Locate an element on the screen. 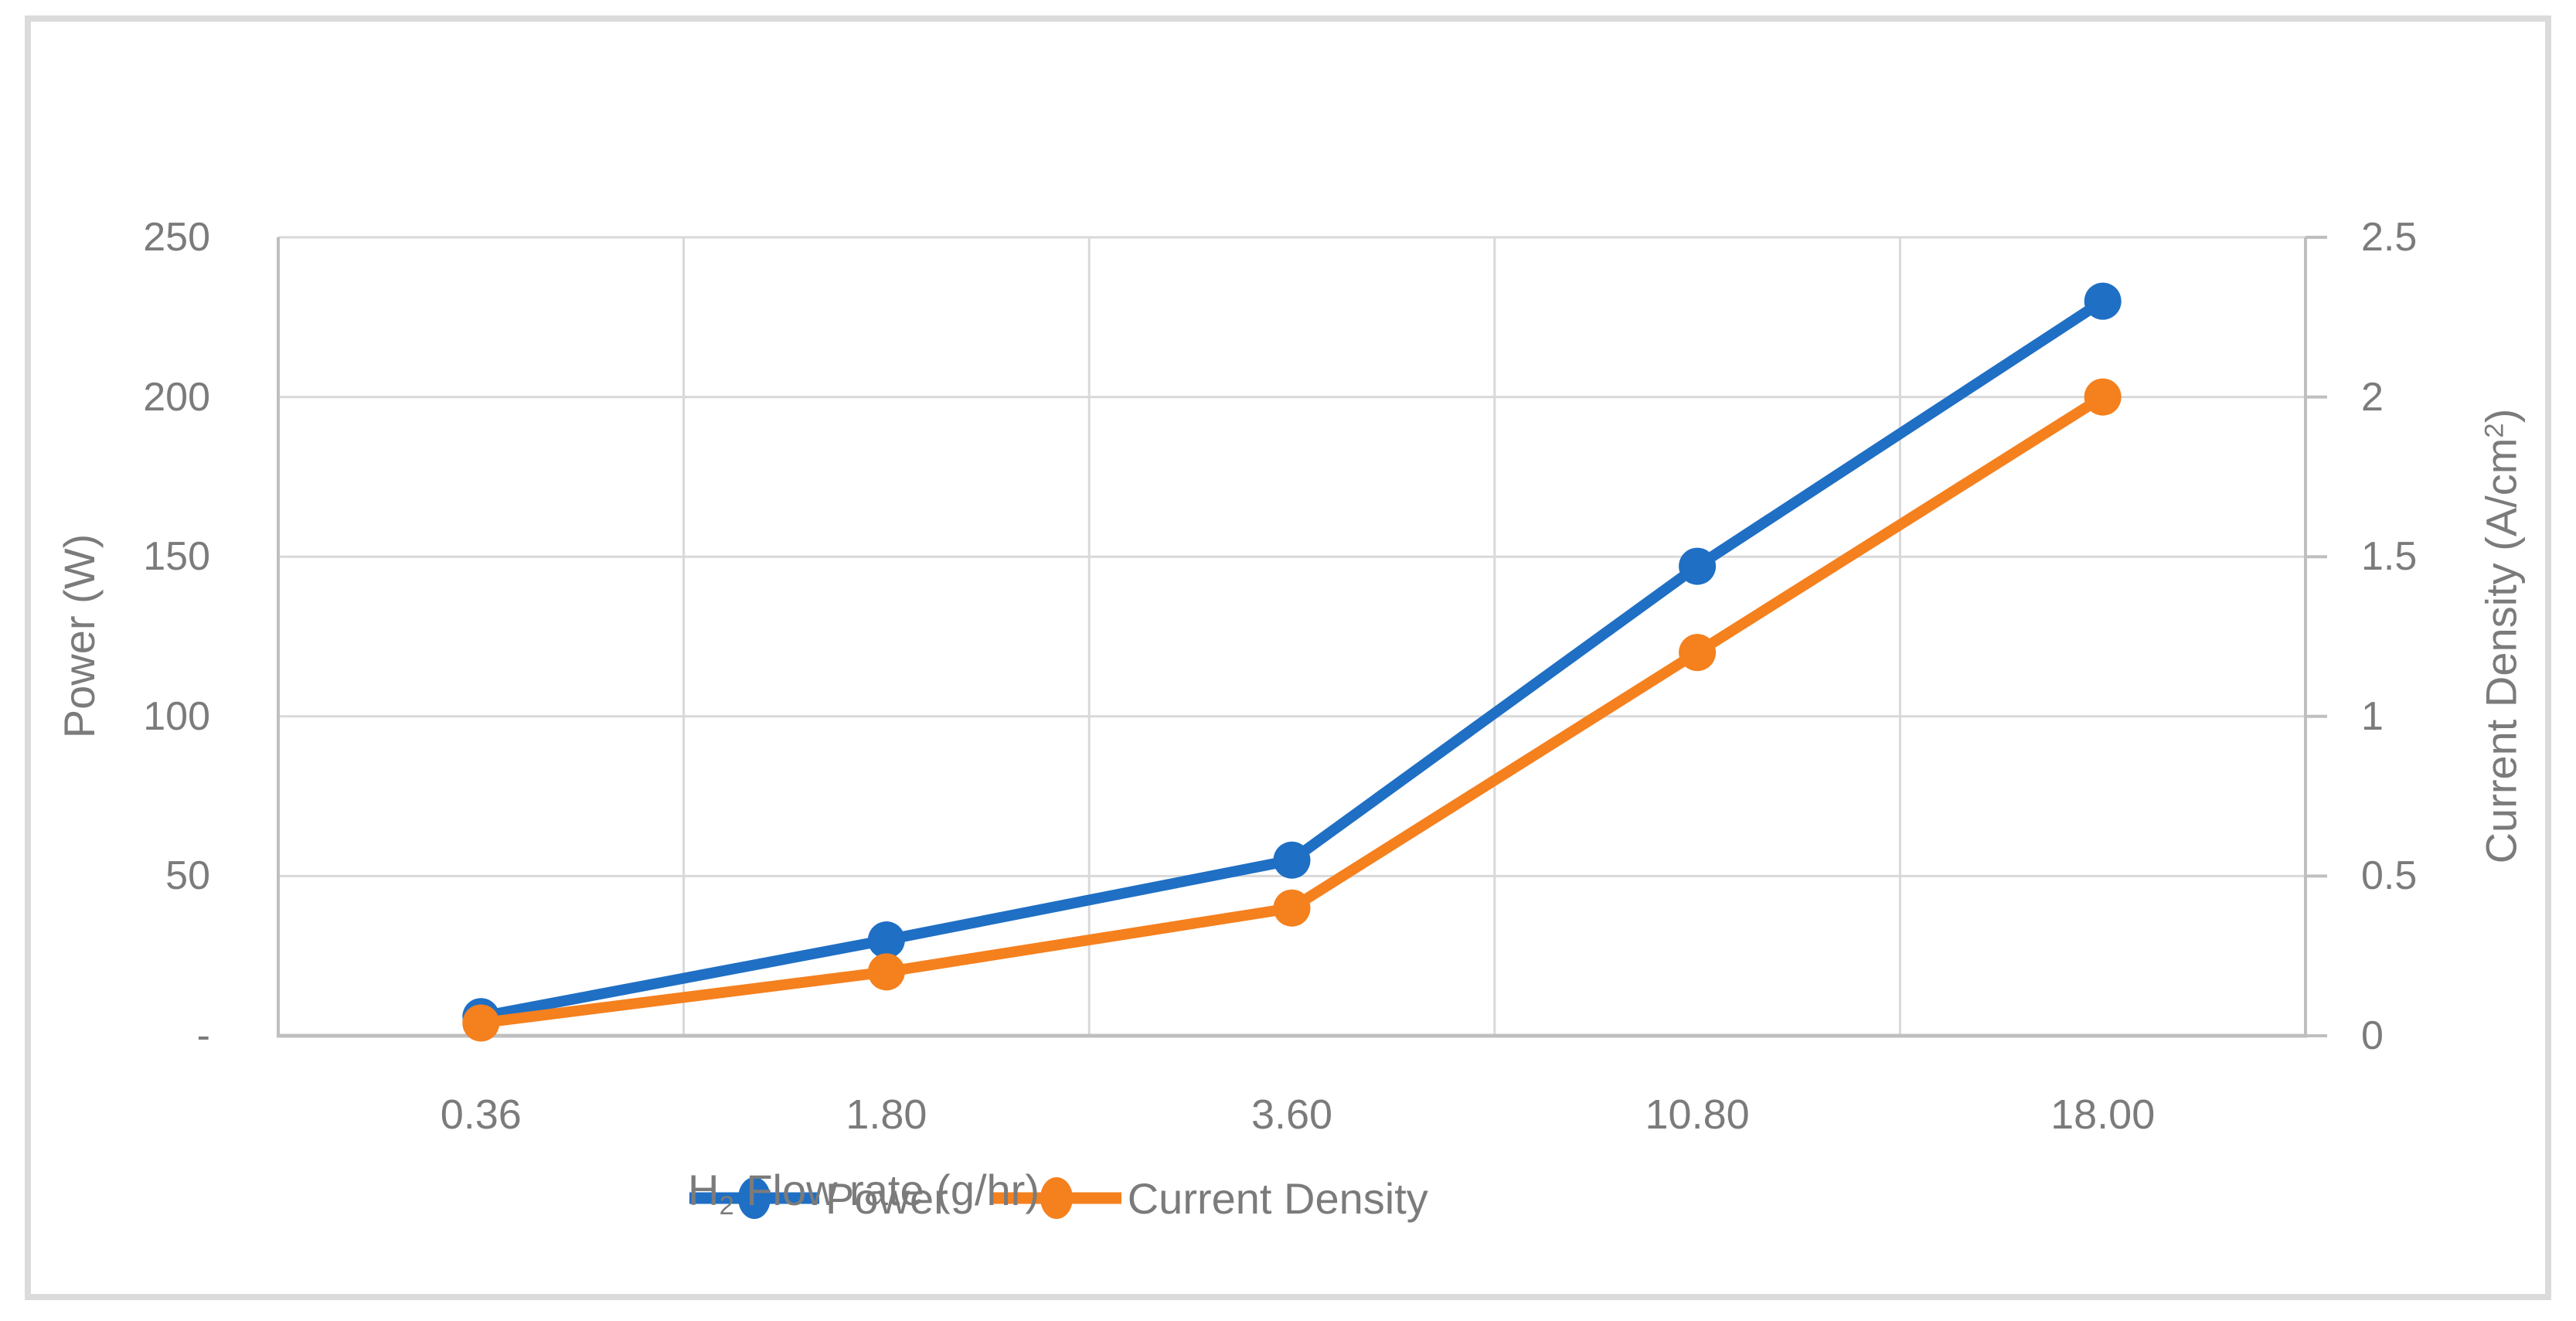 The height and width of the screenshot is (1321, 2576). right-axis-title-text: Current Density (A/cm is located at coordinates (2501, 650).